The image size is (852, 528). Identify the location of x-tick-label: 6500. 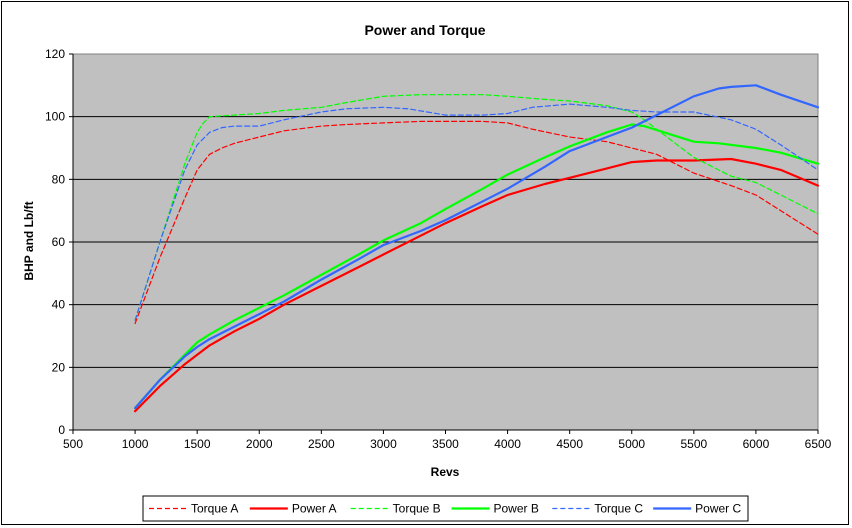
(818, 444).